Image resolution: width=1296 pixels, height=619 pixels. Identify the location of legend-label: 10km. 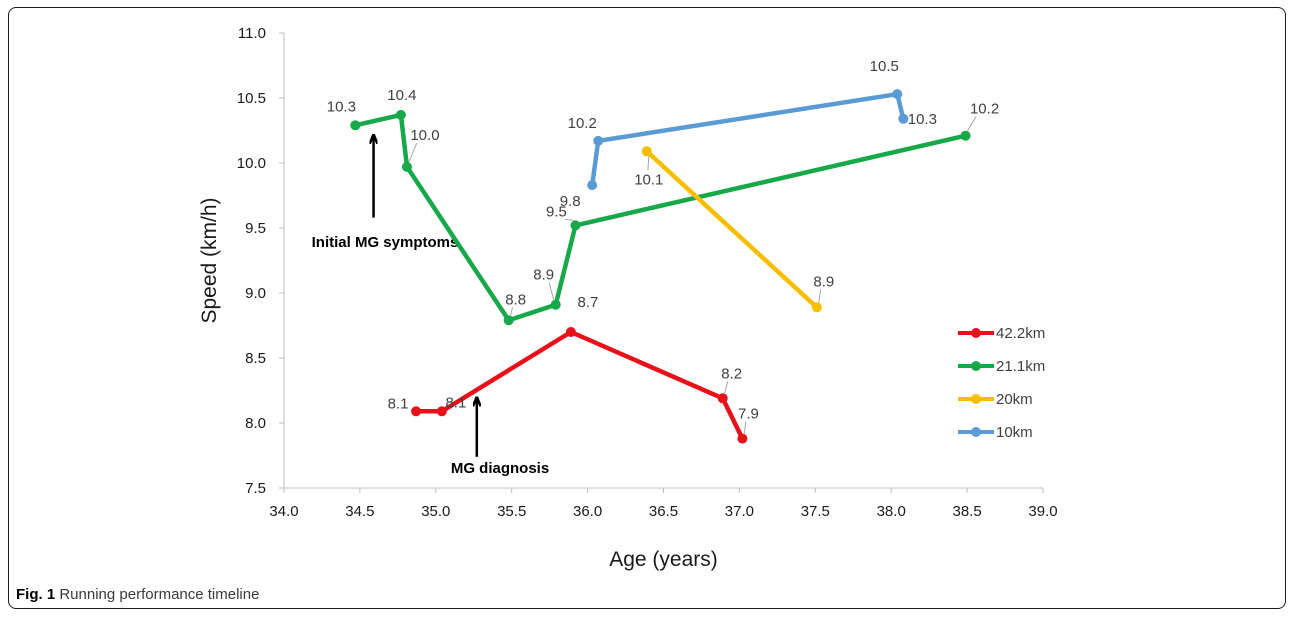
(1014, 432).